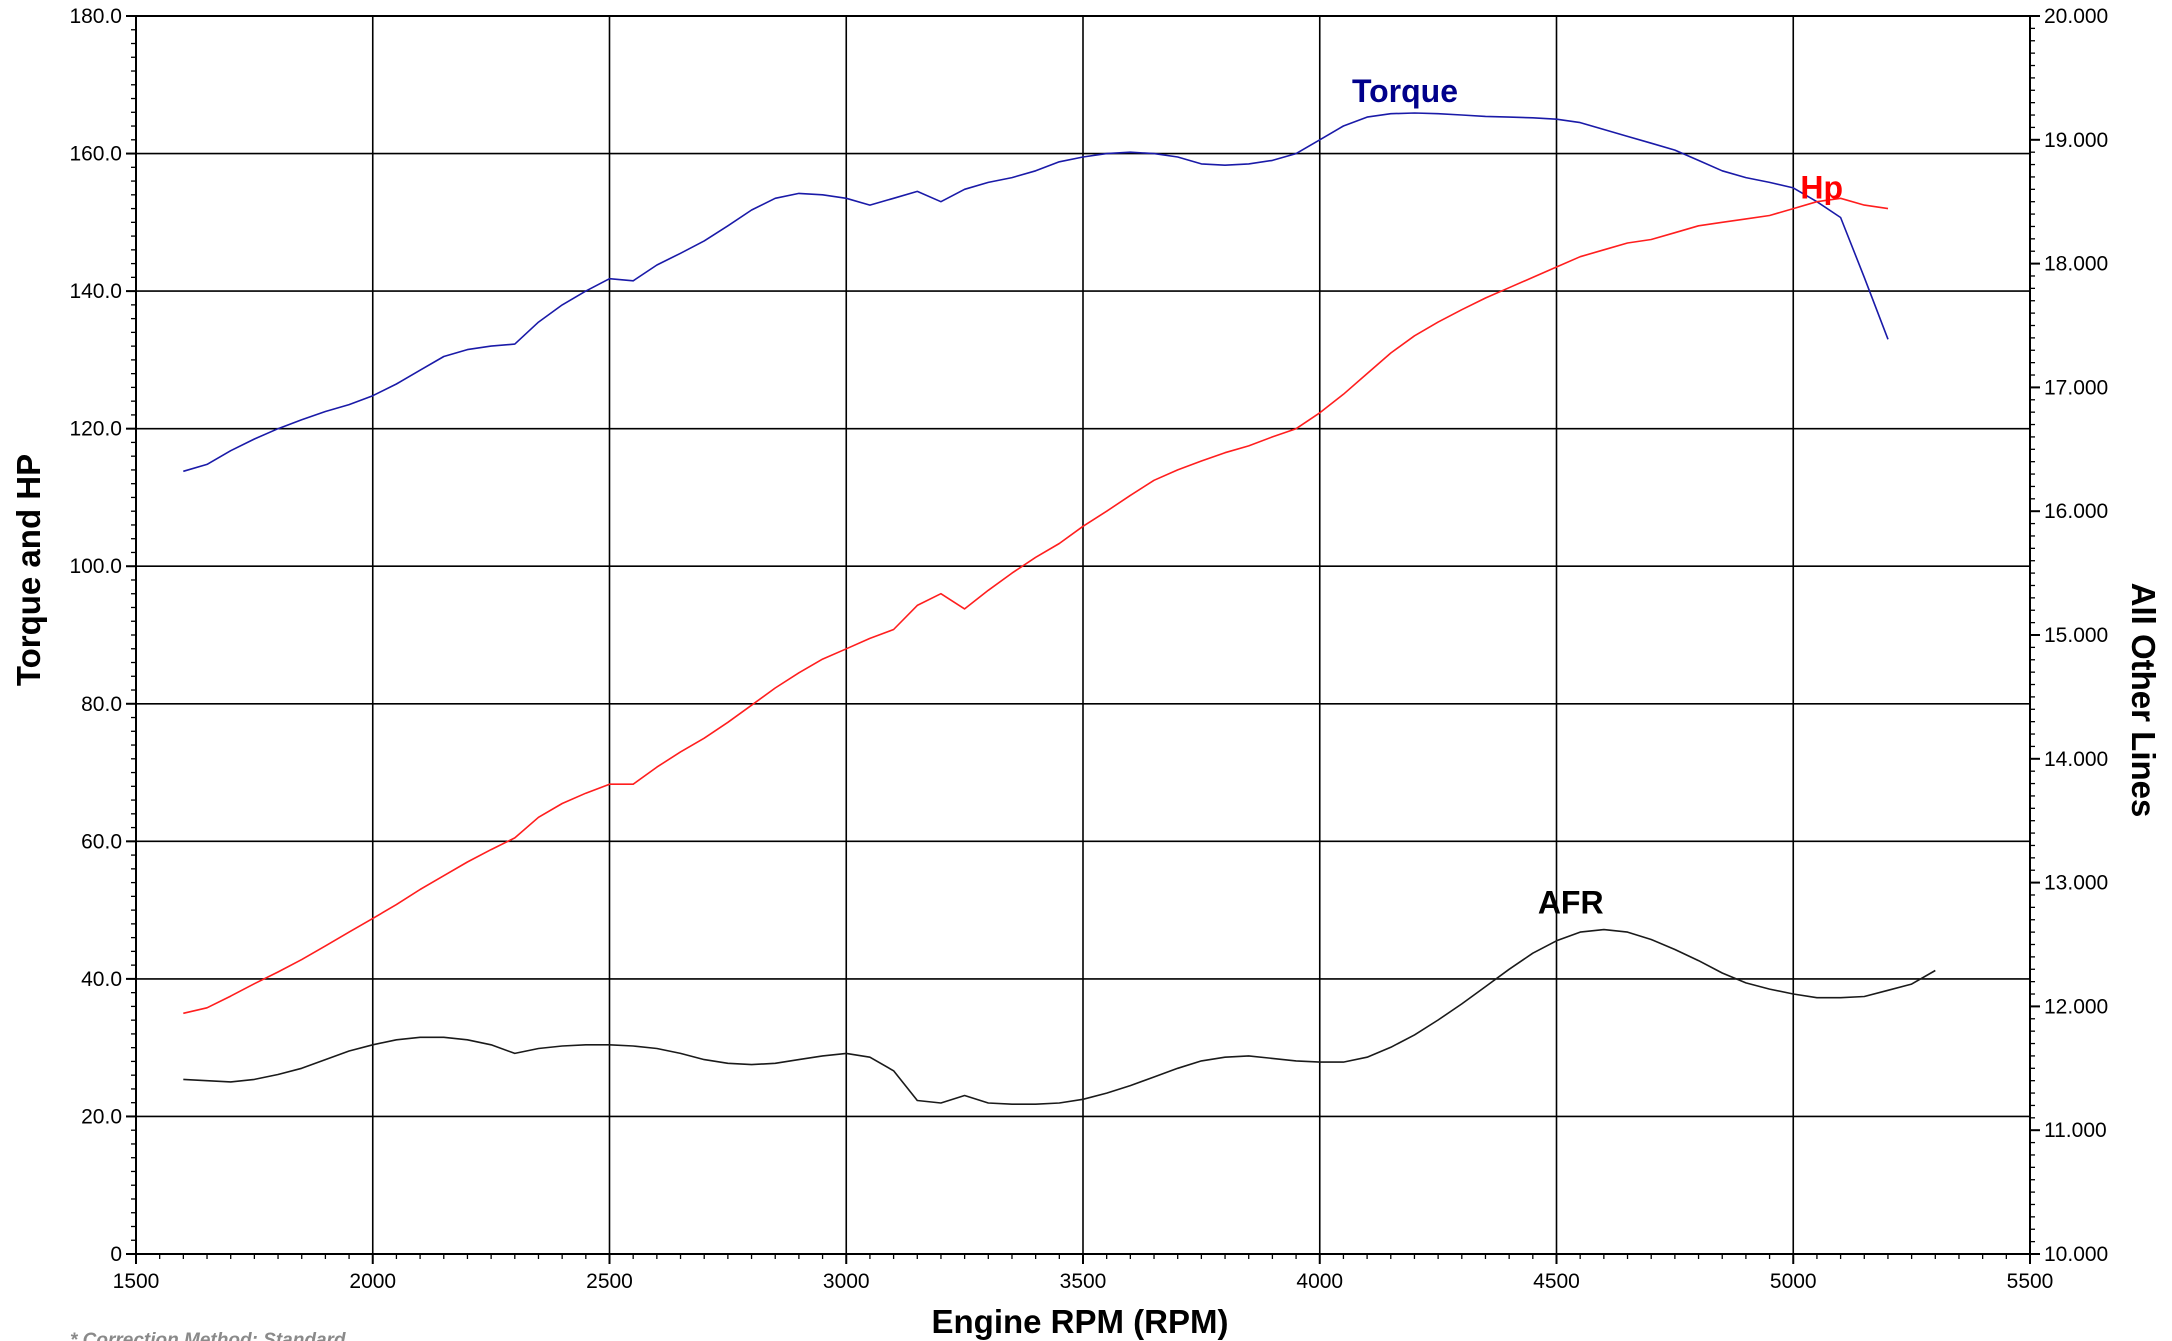 This screenshot has width=2172, height=1341. What do you see at coordinates (2075, 1130) in the screenshot?
I see `y-right-tick-label: 11.000` at bounding box center [2075, 1130].